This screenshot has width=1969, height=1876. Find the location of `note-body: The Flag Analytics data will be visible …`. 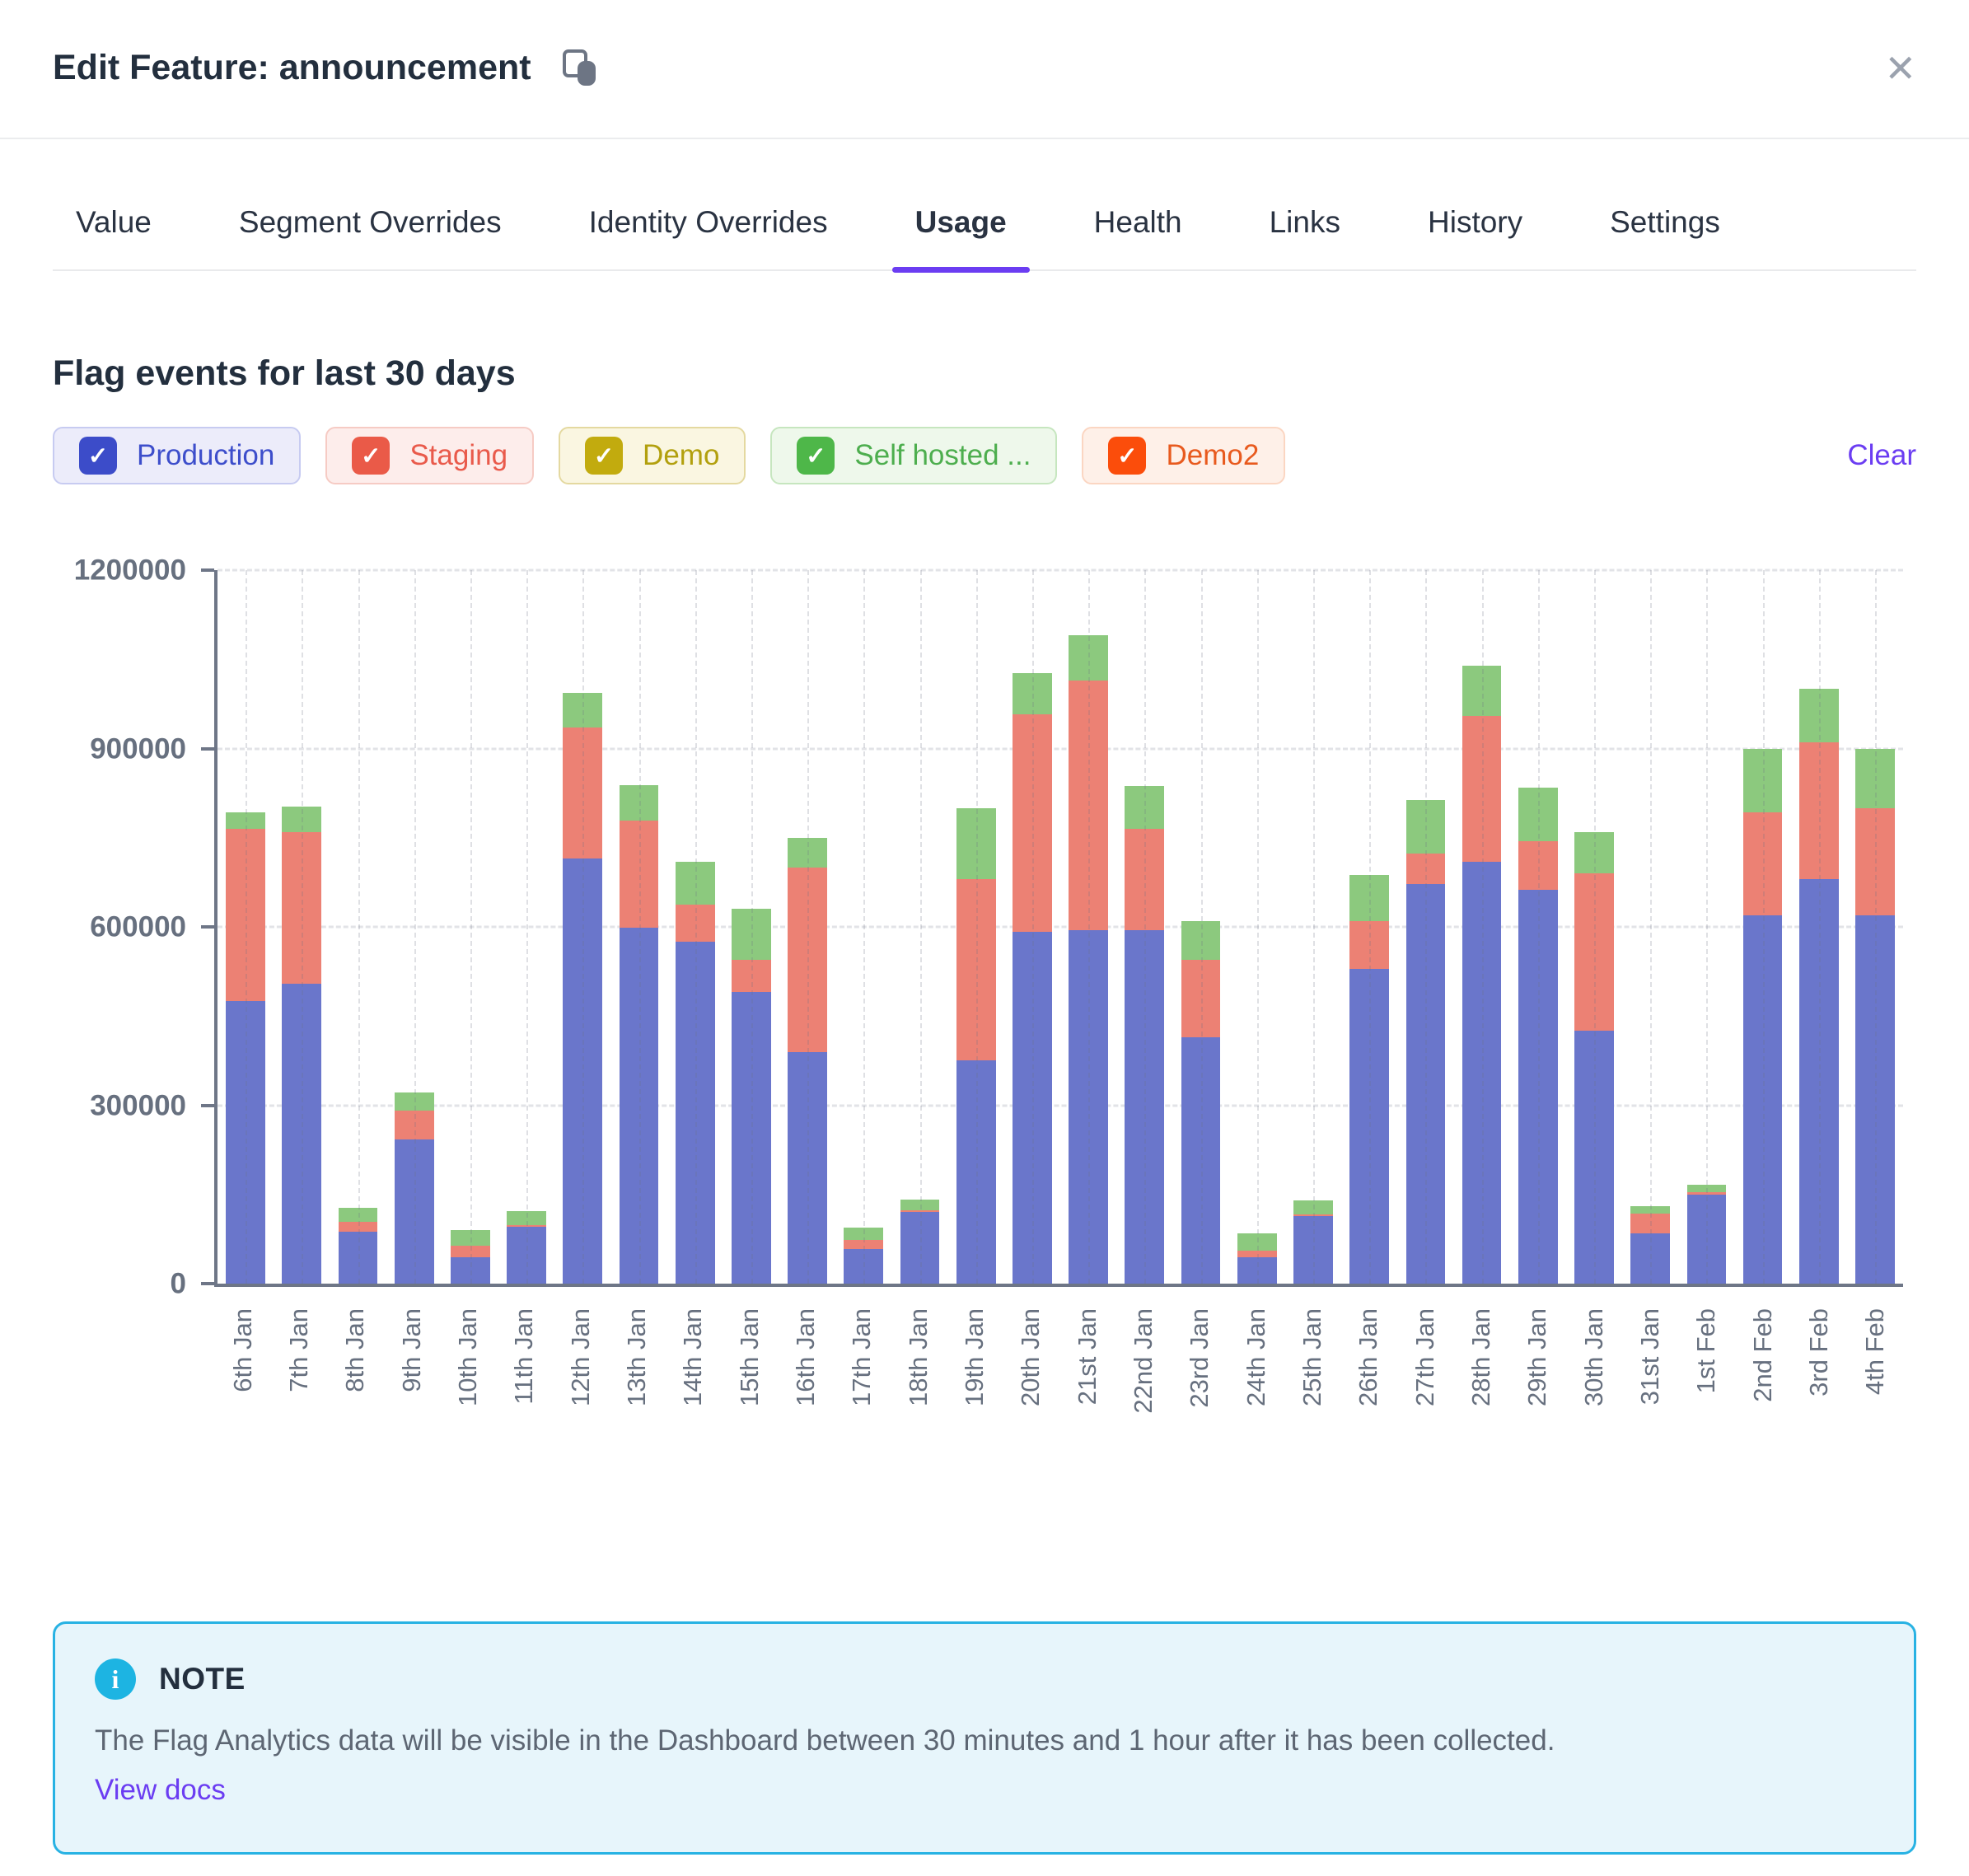

note-body: The Flag Analytics data will be visible … is located at coordinates (836, 1765).